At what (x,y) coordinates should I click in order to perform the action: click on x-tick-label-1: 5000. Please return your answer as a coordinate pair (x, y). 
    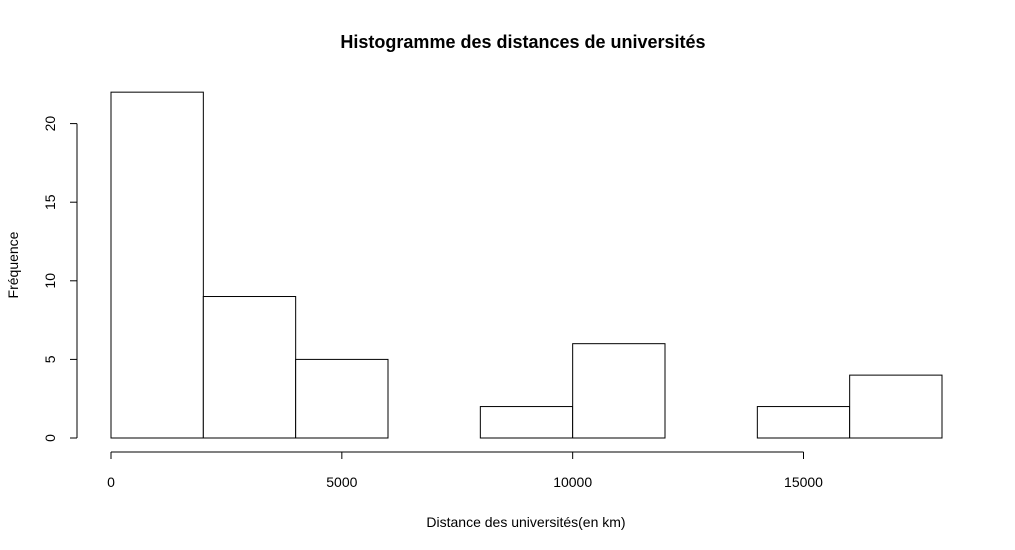
    Looking at the image, I should click on (341, 482).